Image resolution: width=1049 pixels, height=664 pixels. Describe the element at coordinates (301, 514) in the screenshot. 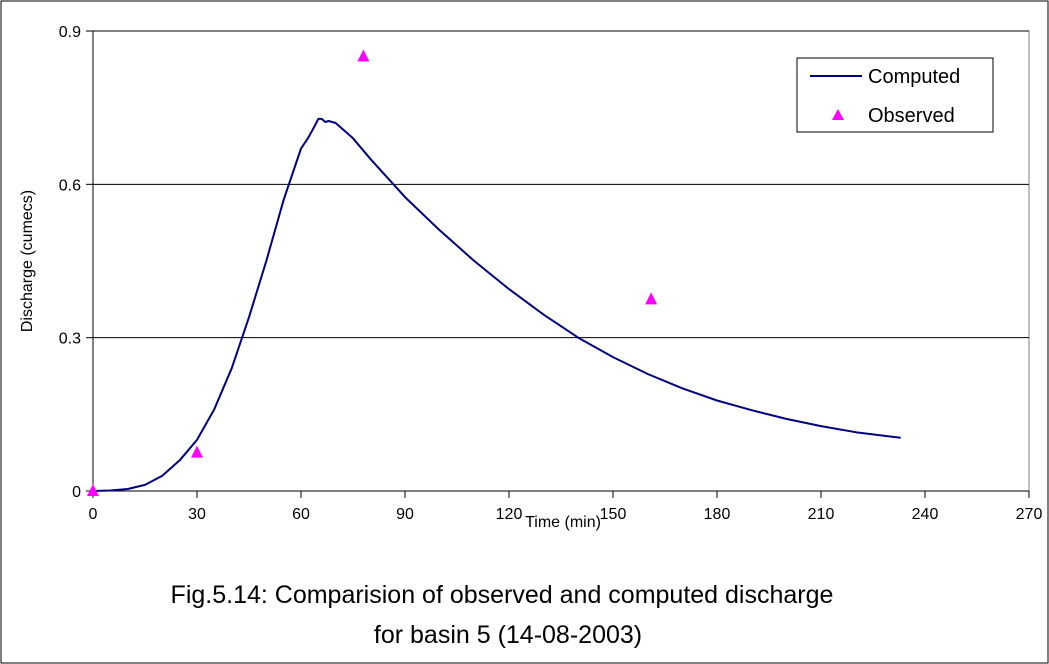

I see `x-tick-label-2: 60` at that location.